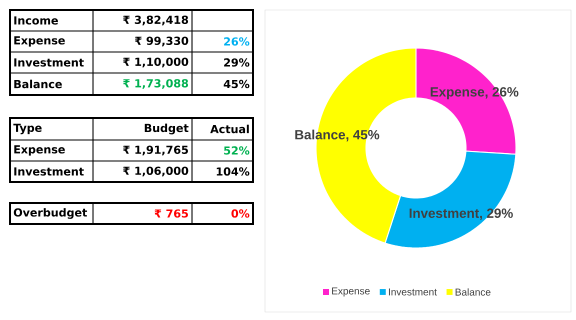  Describe the element at coordinates (473, 292) in the screenshot. I see `legend-label: Balance` at that location.